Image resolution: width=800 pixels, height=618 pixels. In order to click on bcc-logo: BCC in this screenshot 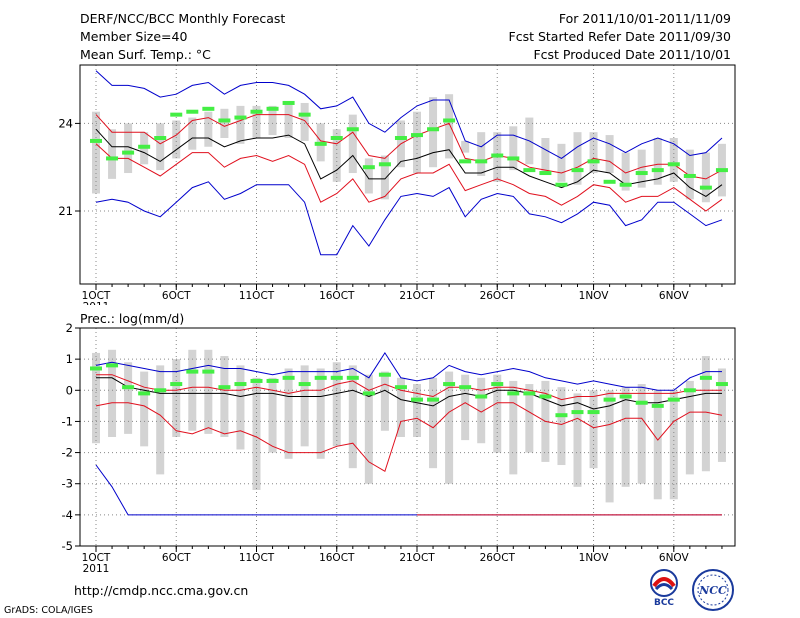, I will do `click(664, 588)`.